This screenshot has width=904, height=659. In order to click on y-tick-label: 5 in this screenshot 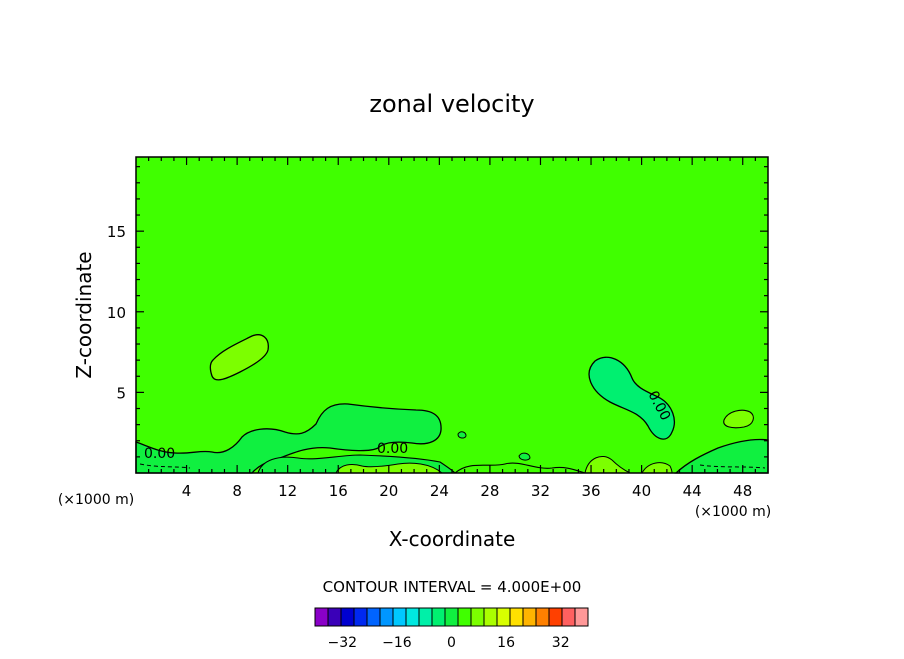, I will do `click(121, 393)`.